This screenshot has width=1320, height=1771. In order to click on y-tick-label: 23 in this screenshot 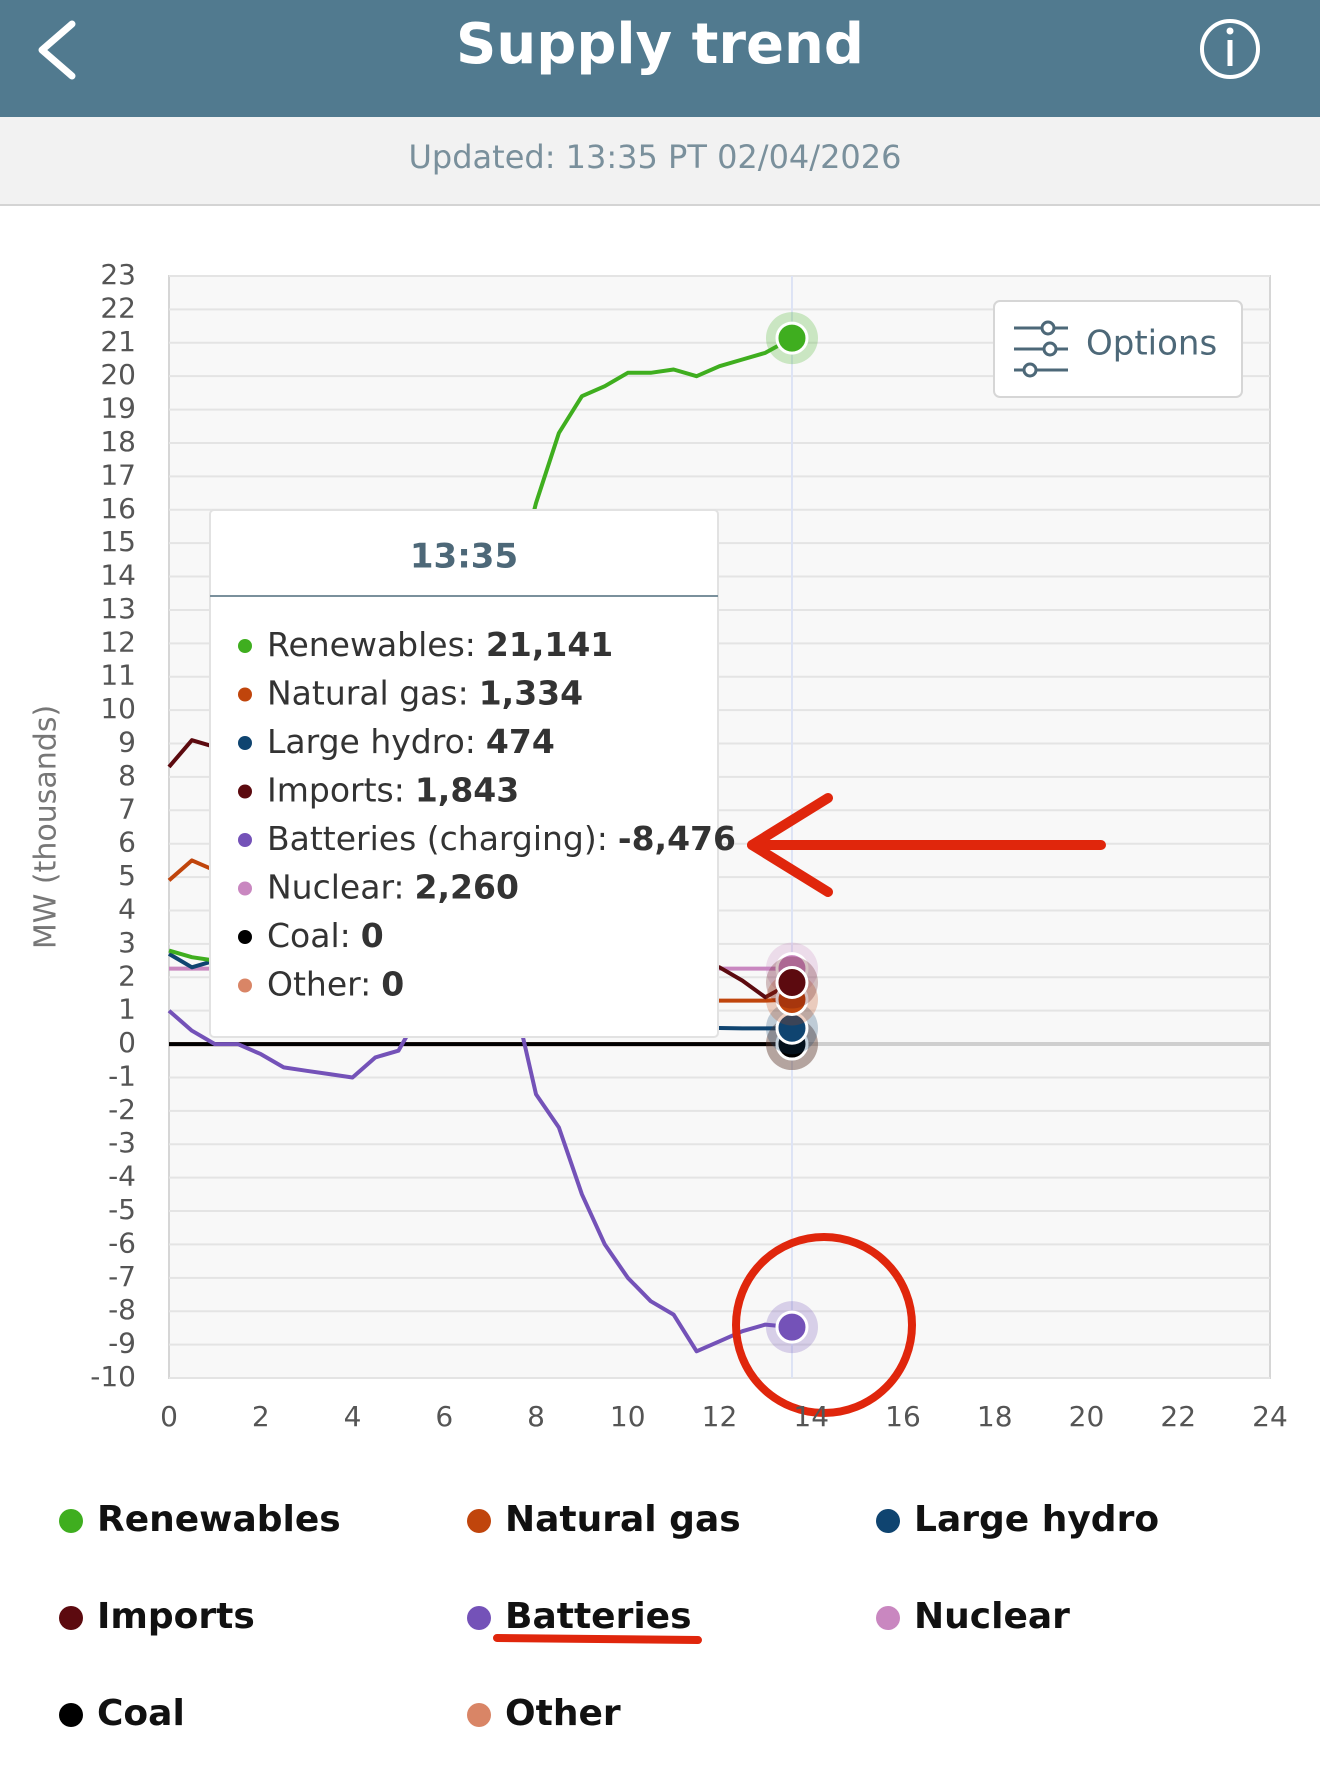, I will do `click(118, 274)`.